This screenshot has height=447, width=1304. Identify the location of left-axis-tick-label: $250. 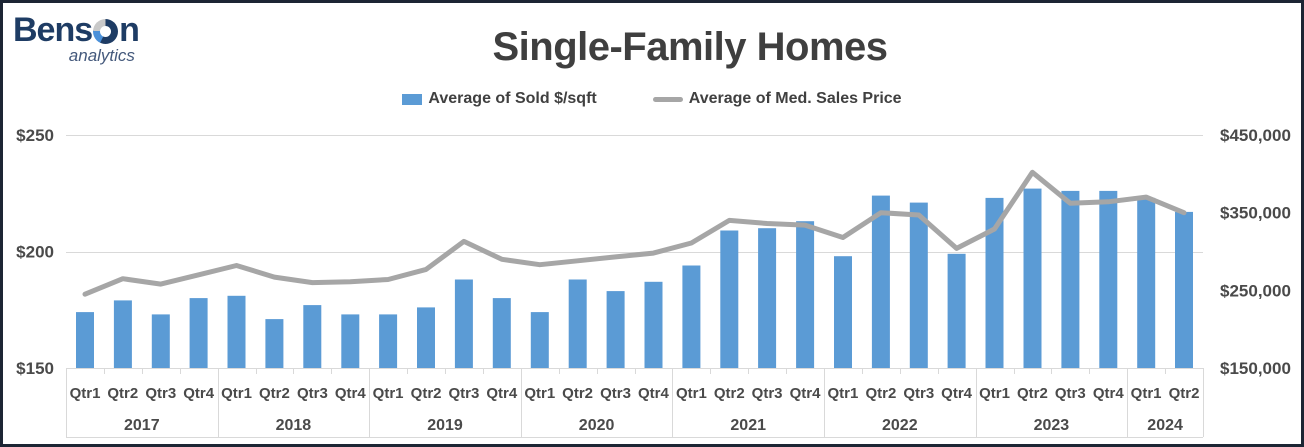
(35, 135).